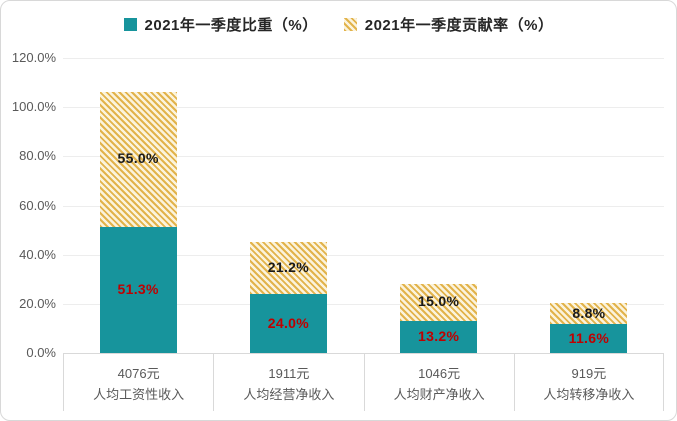 This screenshot has width=677, height=421. I want to click on x-axis-category-cell: 919元人均转移净收入, so click(588, 382).